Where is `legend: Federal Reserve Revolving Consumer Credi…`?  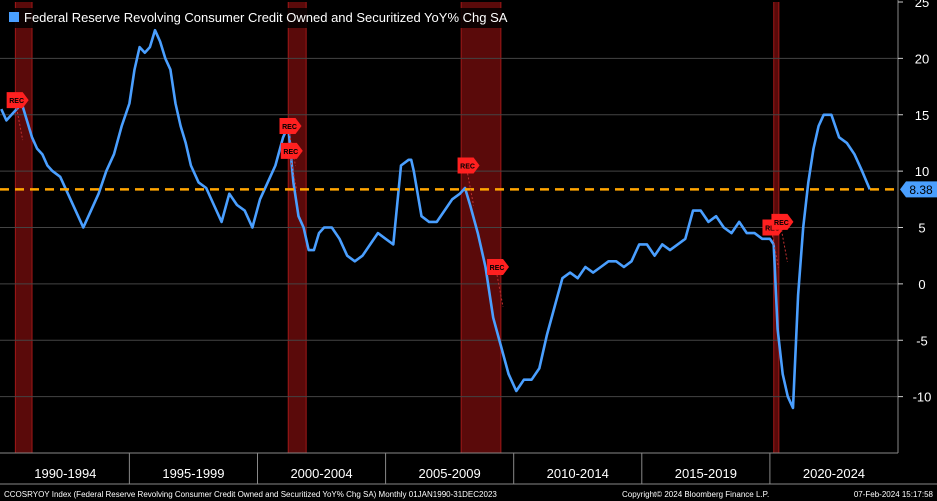 legend: Federal Reserve Revolving Consumer Credi… is located at coordinates (259, 18).